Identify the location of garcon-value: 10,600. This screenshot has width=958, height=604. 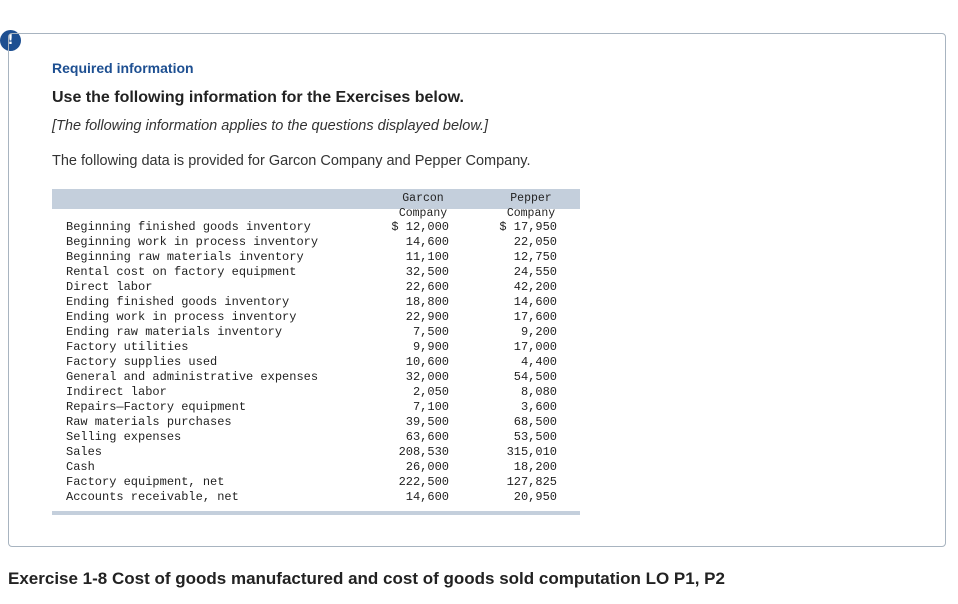
(427, 362).